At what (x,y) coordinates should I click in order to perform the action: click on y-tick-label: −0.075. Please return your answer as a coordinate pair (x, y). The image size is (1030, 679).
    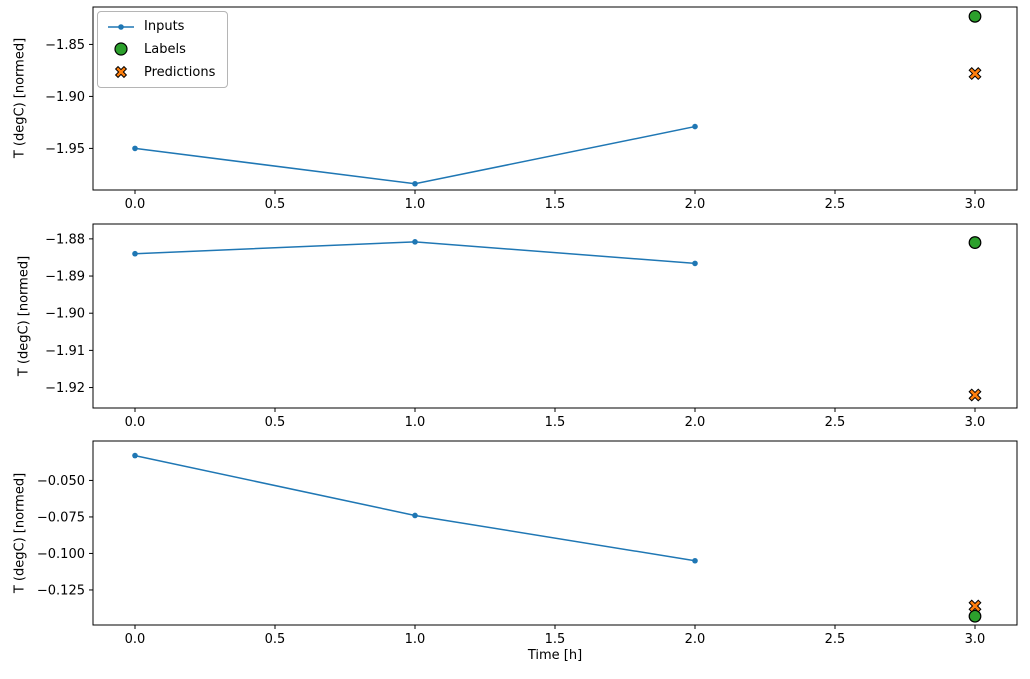
    Looking at the image, I should click on (61, 517).